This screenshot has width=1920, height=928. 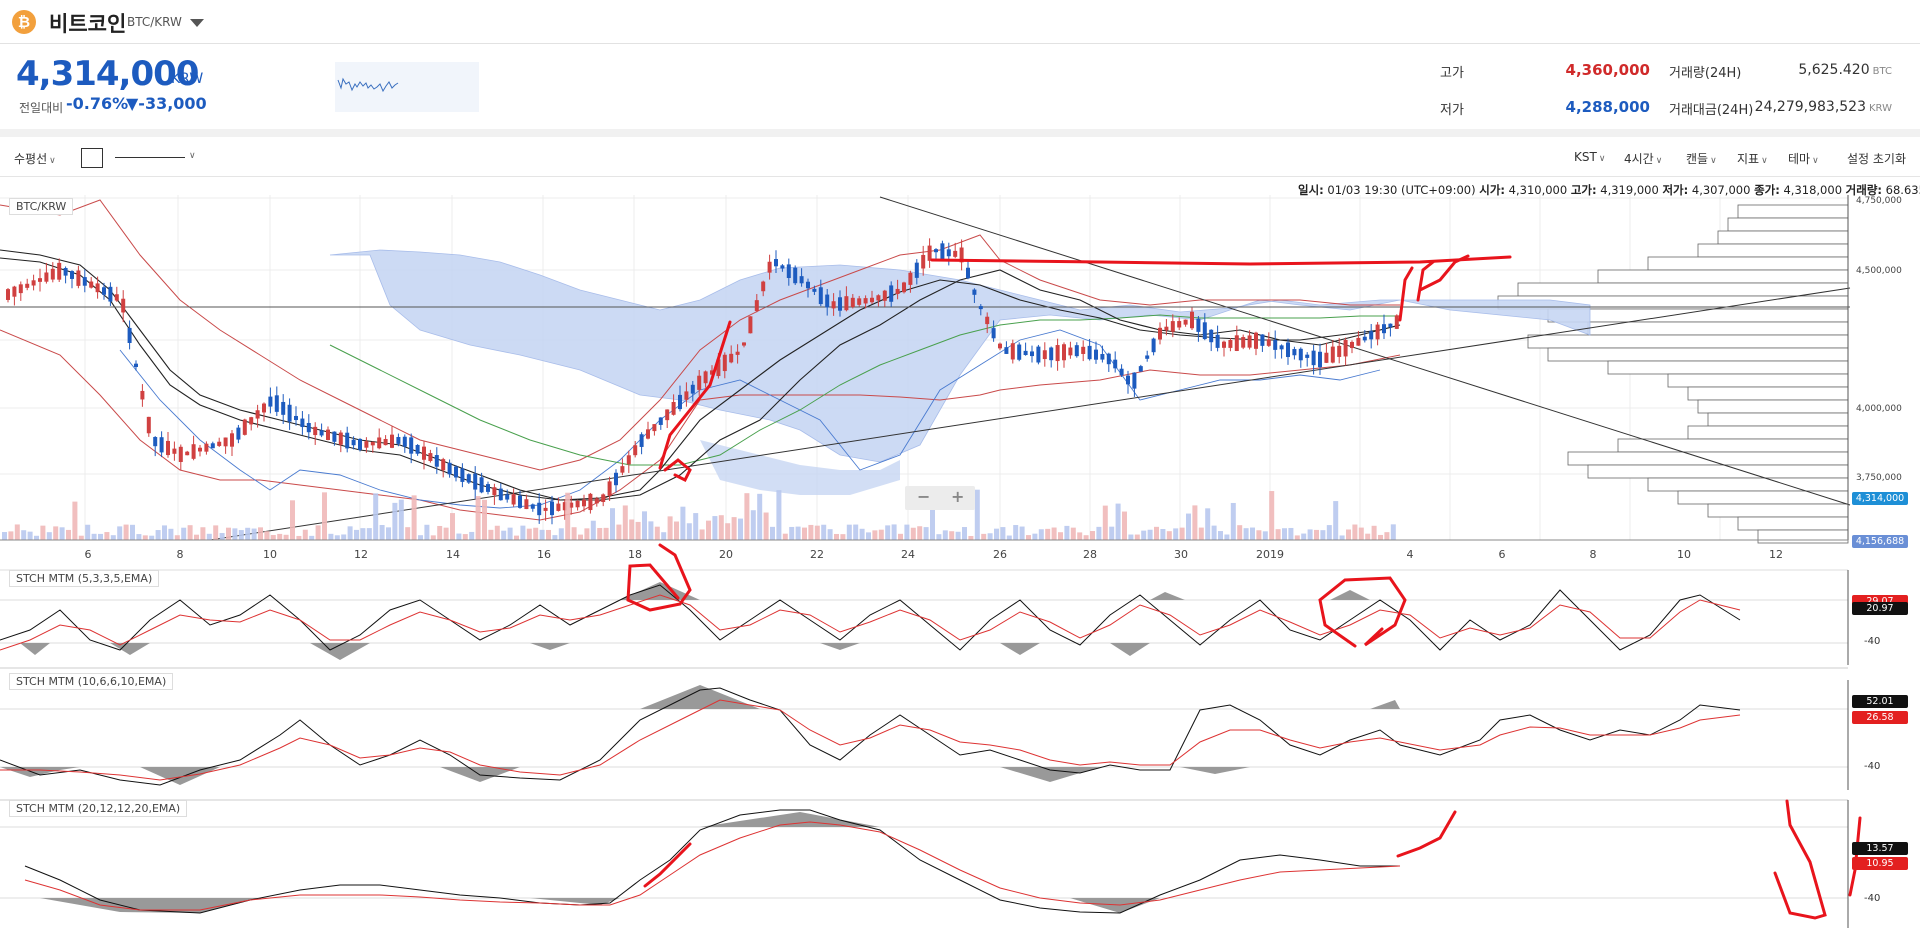 What do you see at coordinates (1872, 898) in the screenshot?
I see `indicator-3-tick: -40` at bounding box center [1872, 898].